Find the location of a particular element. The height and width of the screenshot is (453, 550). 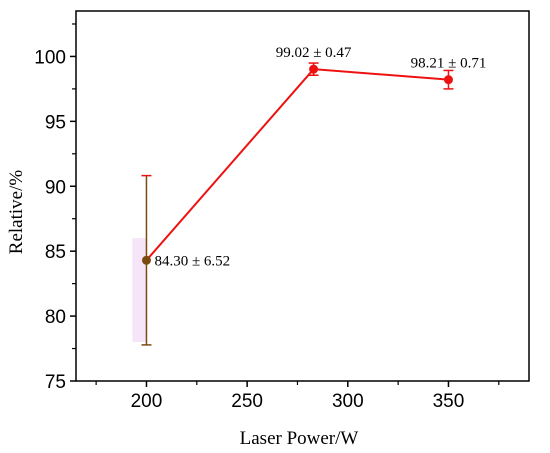

data-label: 98.21 ± 0.71 is located at coordinates (449, 64).